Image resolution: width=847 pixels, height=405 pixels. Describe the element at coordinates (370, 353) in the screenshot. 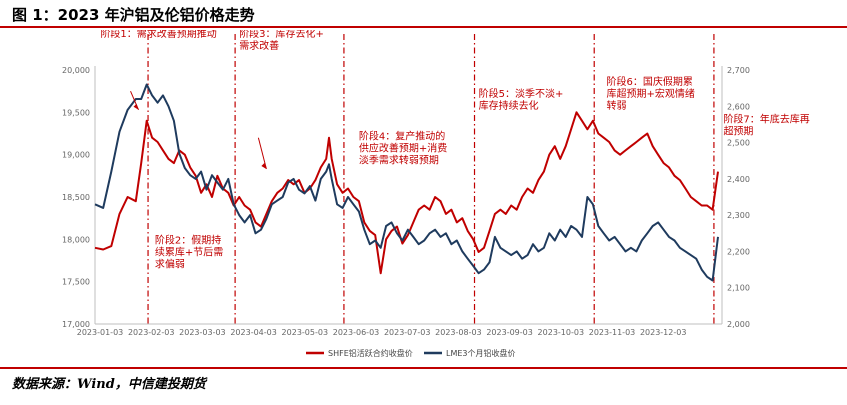

I see `legend-shfe-label: SHFE铝活跃合约收盘价` at that location.